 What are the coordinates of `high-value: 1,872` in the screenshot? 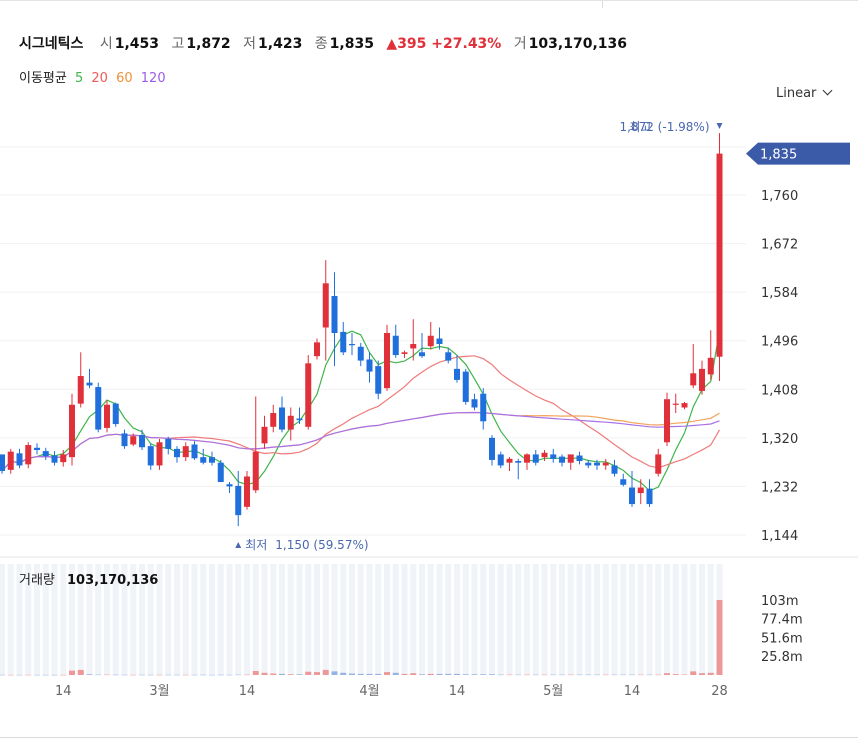 It's located at (208, 44).